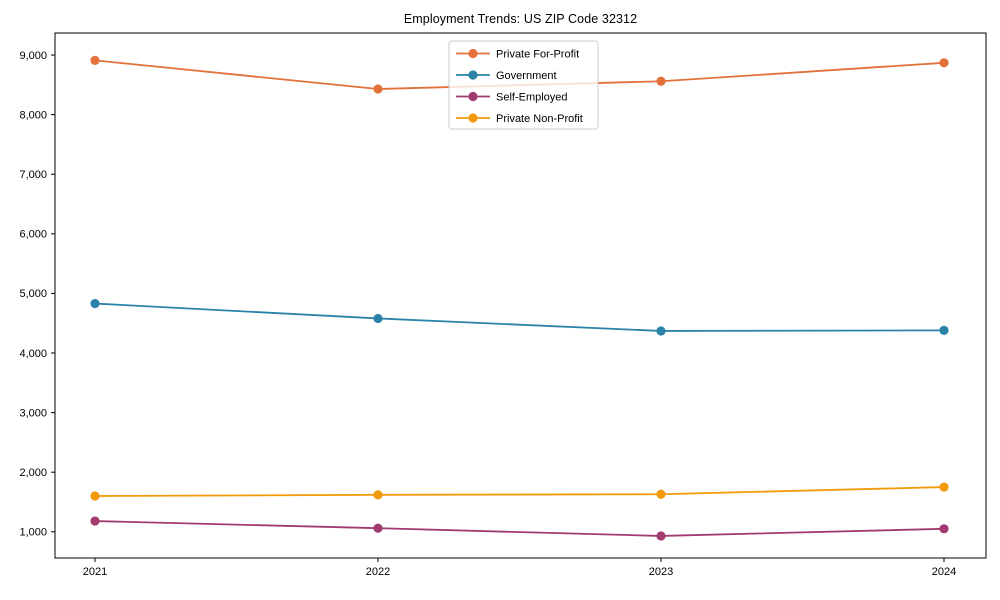  I want to click on legend-item-label: Private For-Profit, so click(537, 54).